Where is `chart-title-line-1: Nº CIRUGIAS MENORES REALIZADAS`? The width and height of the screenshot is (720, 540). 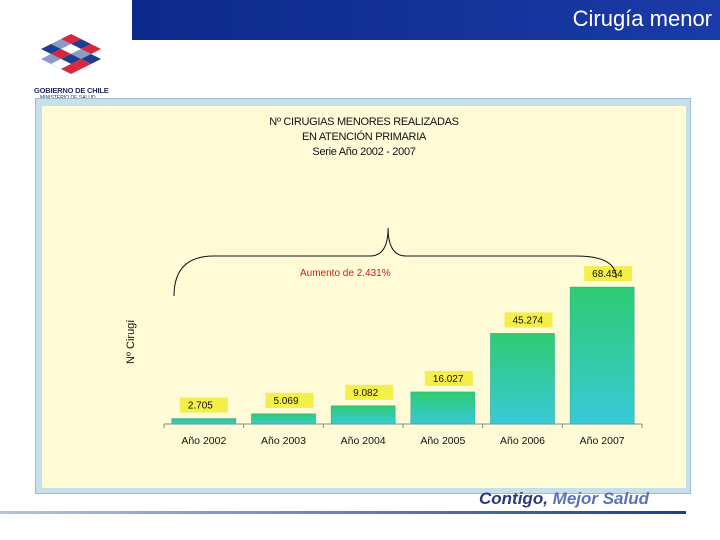 chart-title-line-1: Nº CIRUGIAS MENORES REALIZADAS is located at coordinates (364, 122).